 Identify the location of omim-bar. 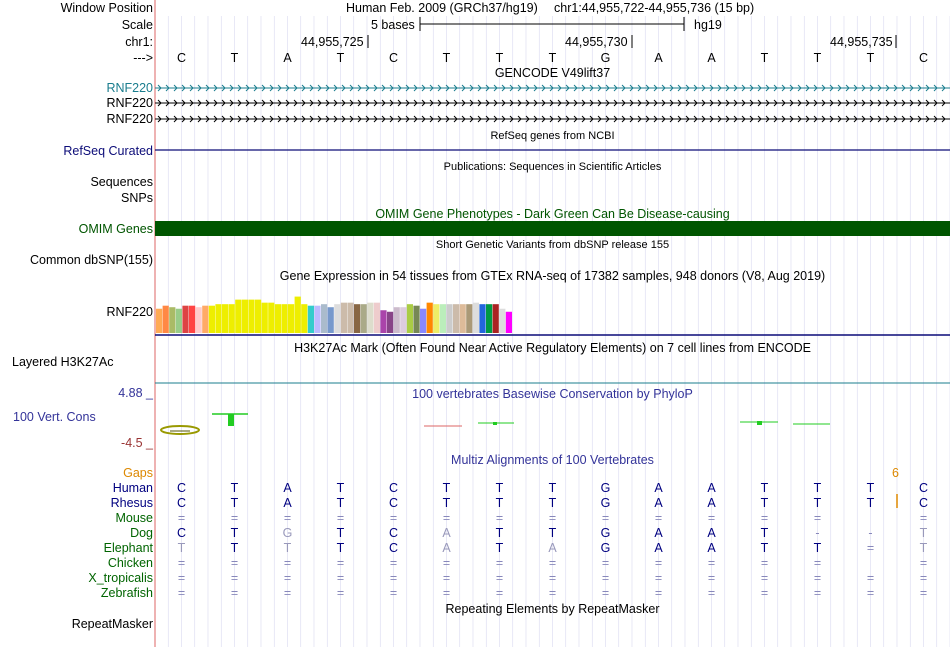
(552, 228).